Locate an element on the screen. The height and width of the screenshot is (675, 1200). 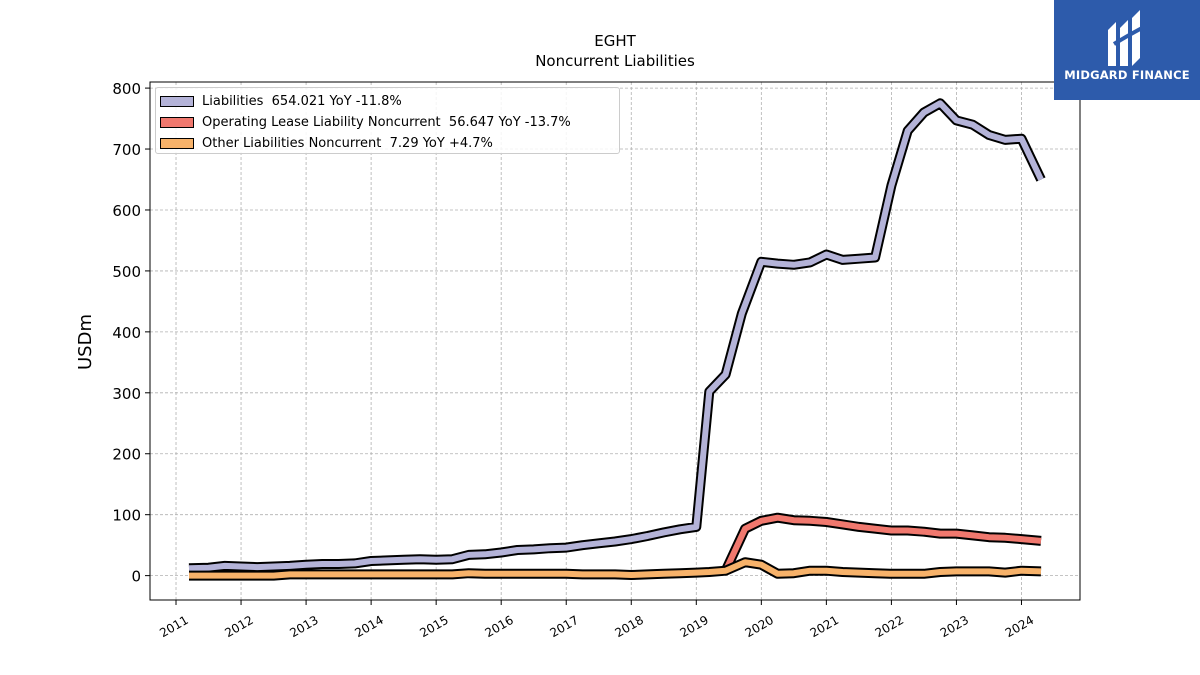
brand-logo: MIDGARD FINANCE is located at coordinates (1127, 50).